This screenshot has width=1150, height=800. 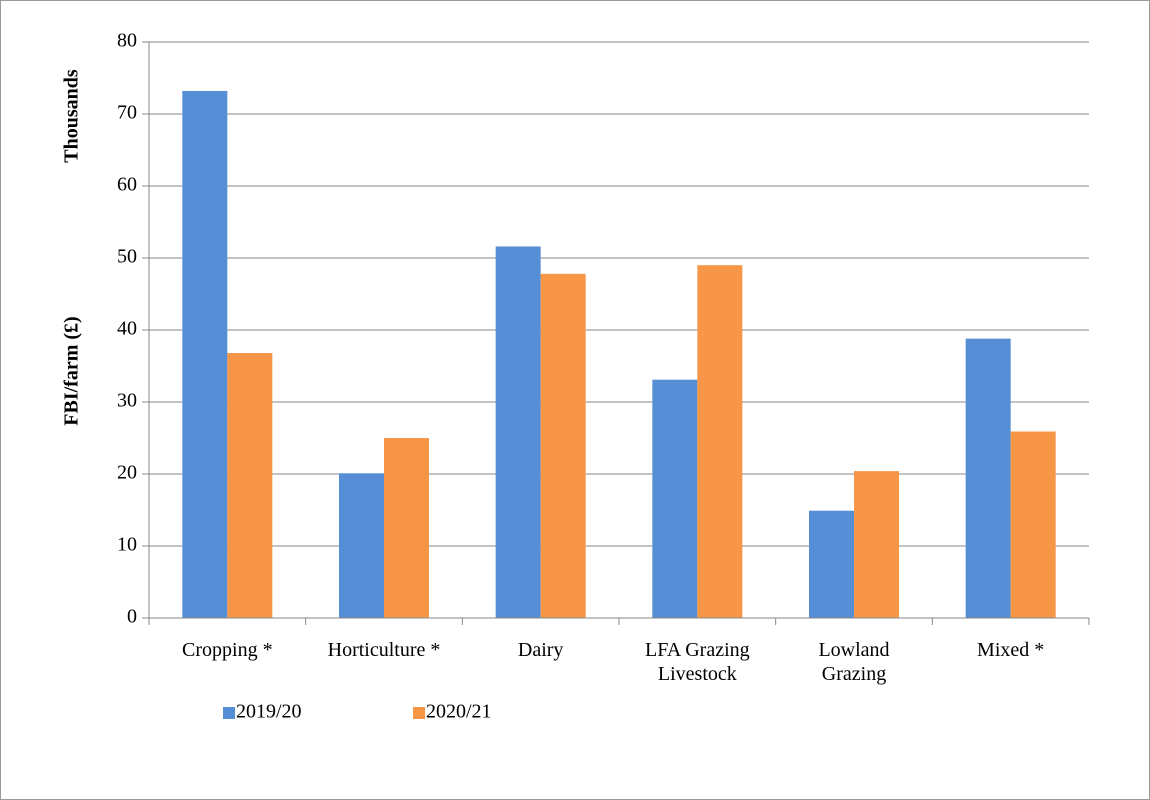 I want to click on y-axis-label: FBI/farm (£), so click(x=72, y=370).